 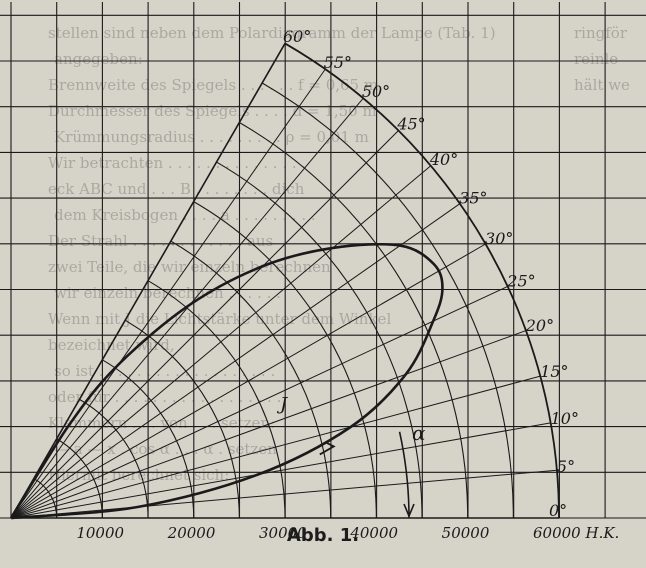 What do you see at coordinates (600, 33) in the screenshot?
I see `margin-text-line: ringför` at bounding box center [600, 33].